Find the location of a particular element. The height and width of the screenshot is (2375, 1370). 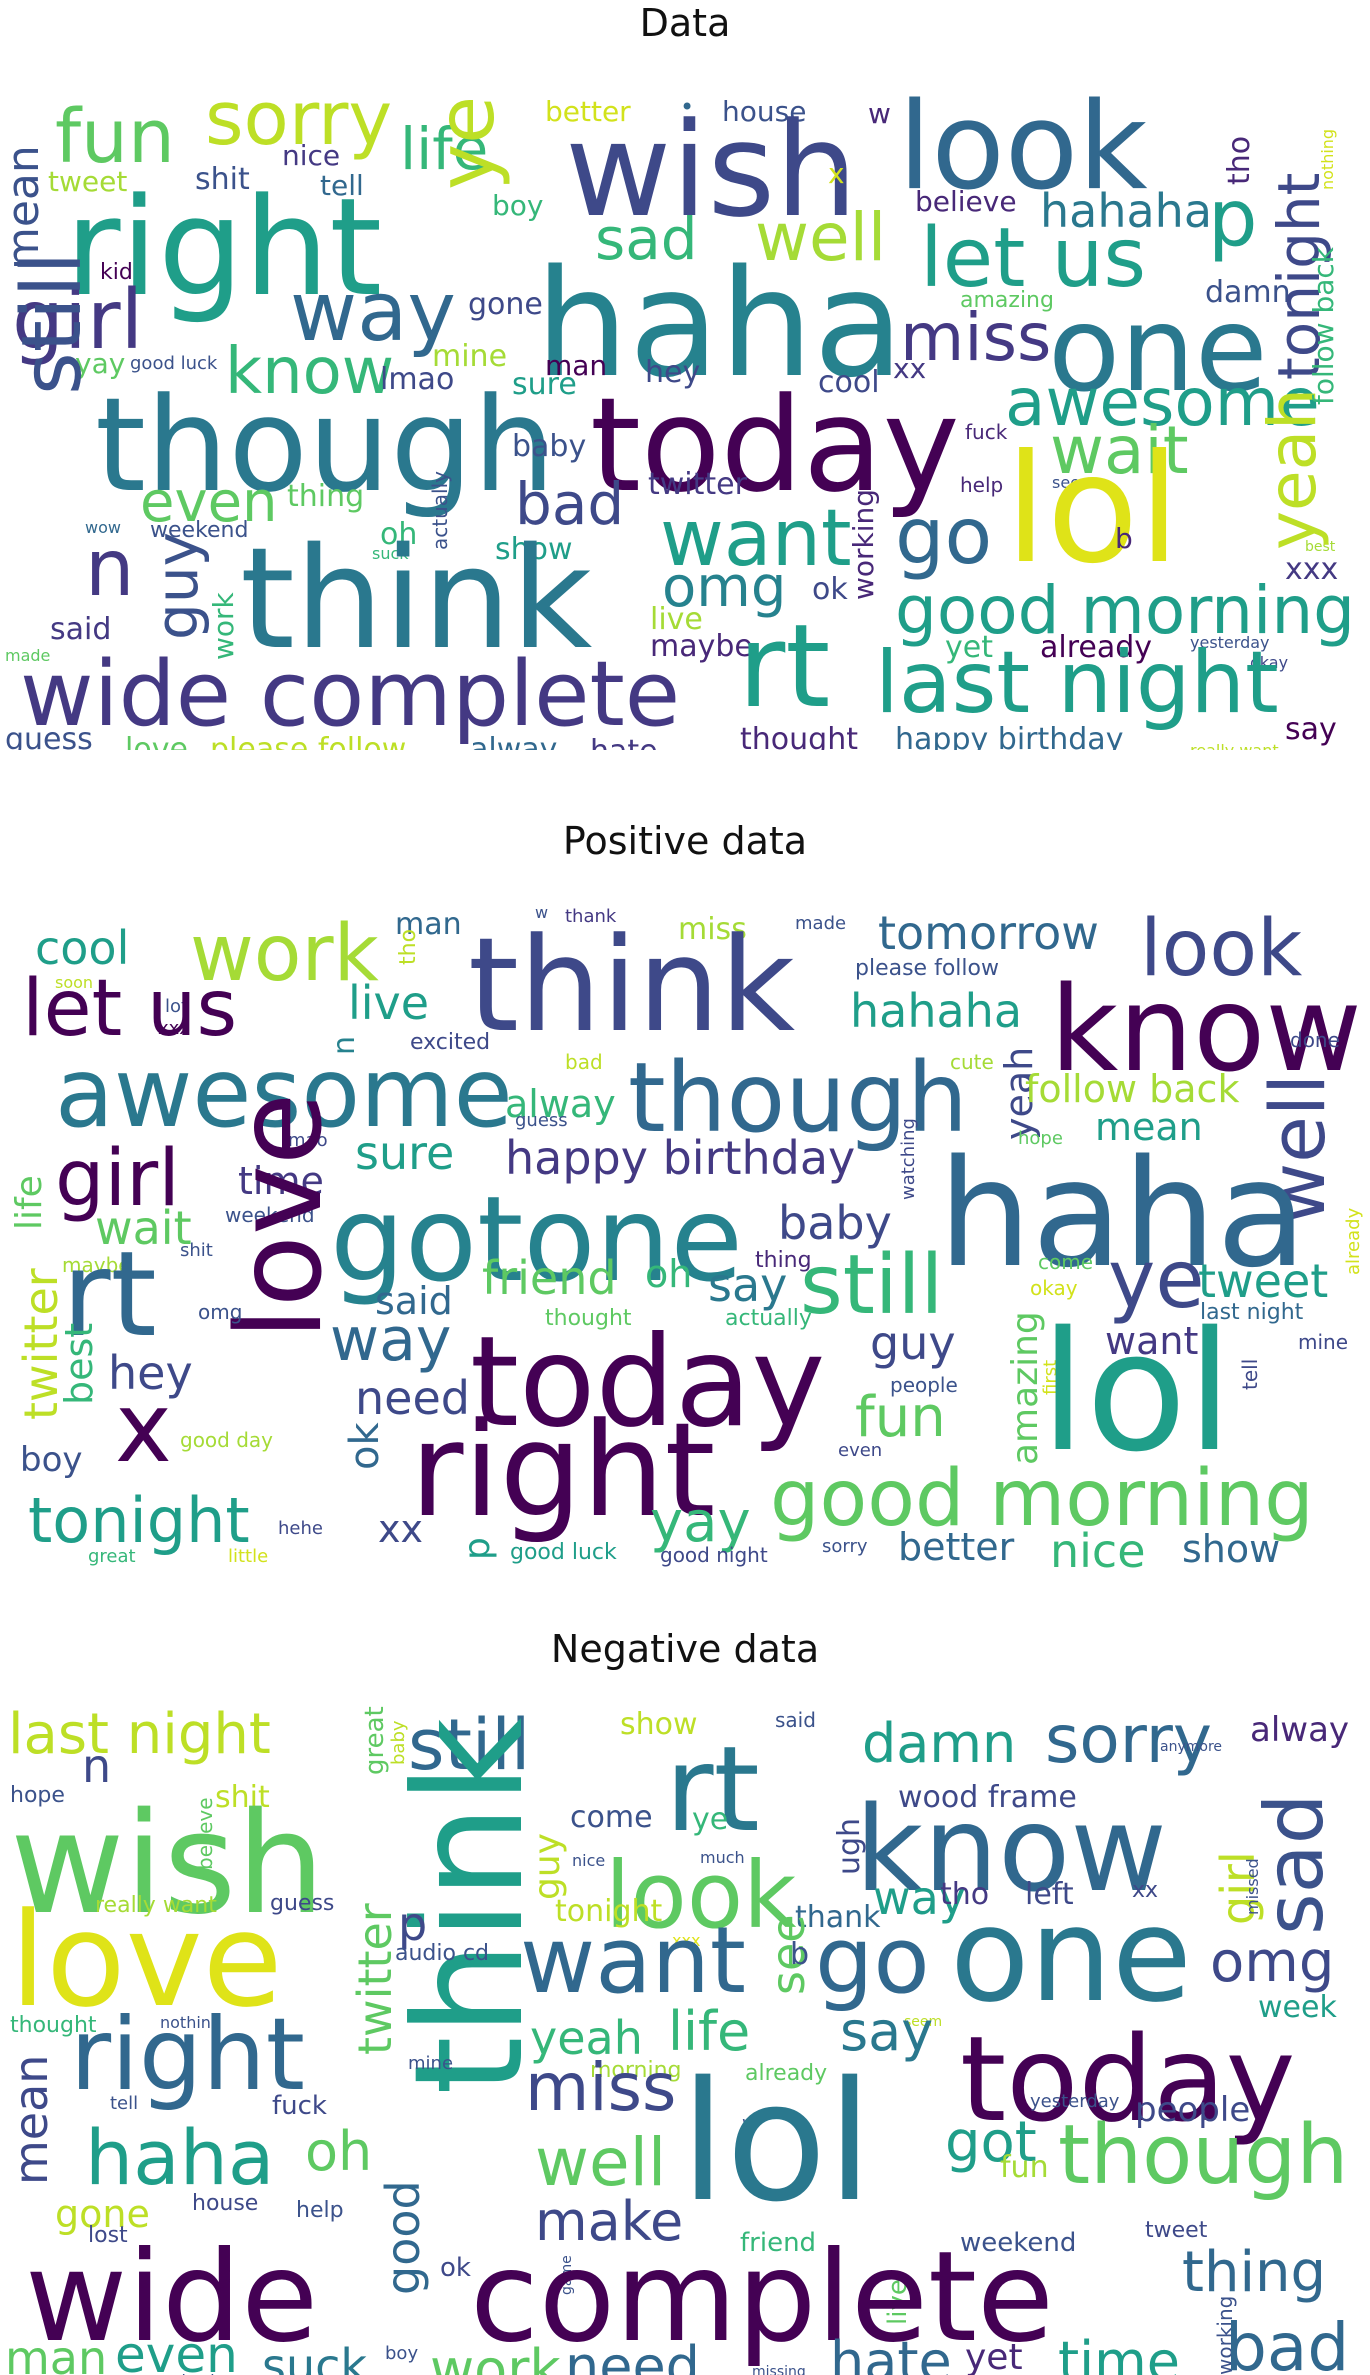

cloud-word: go is located at coordinates (944, 537).